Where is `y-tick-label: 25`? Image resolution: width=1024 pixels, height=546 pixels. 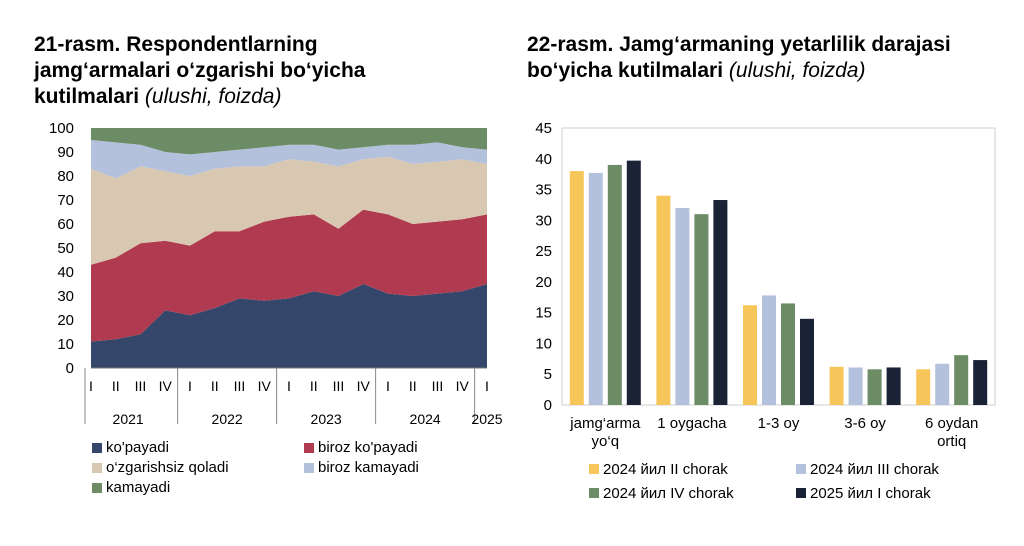
y-tick-label: 25 is located at coordinates (543, 251).